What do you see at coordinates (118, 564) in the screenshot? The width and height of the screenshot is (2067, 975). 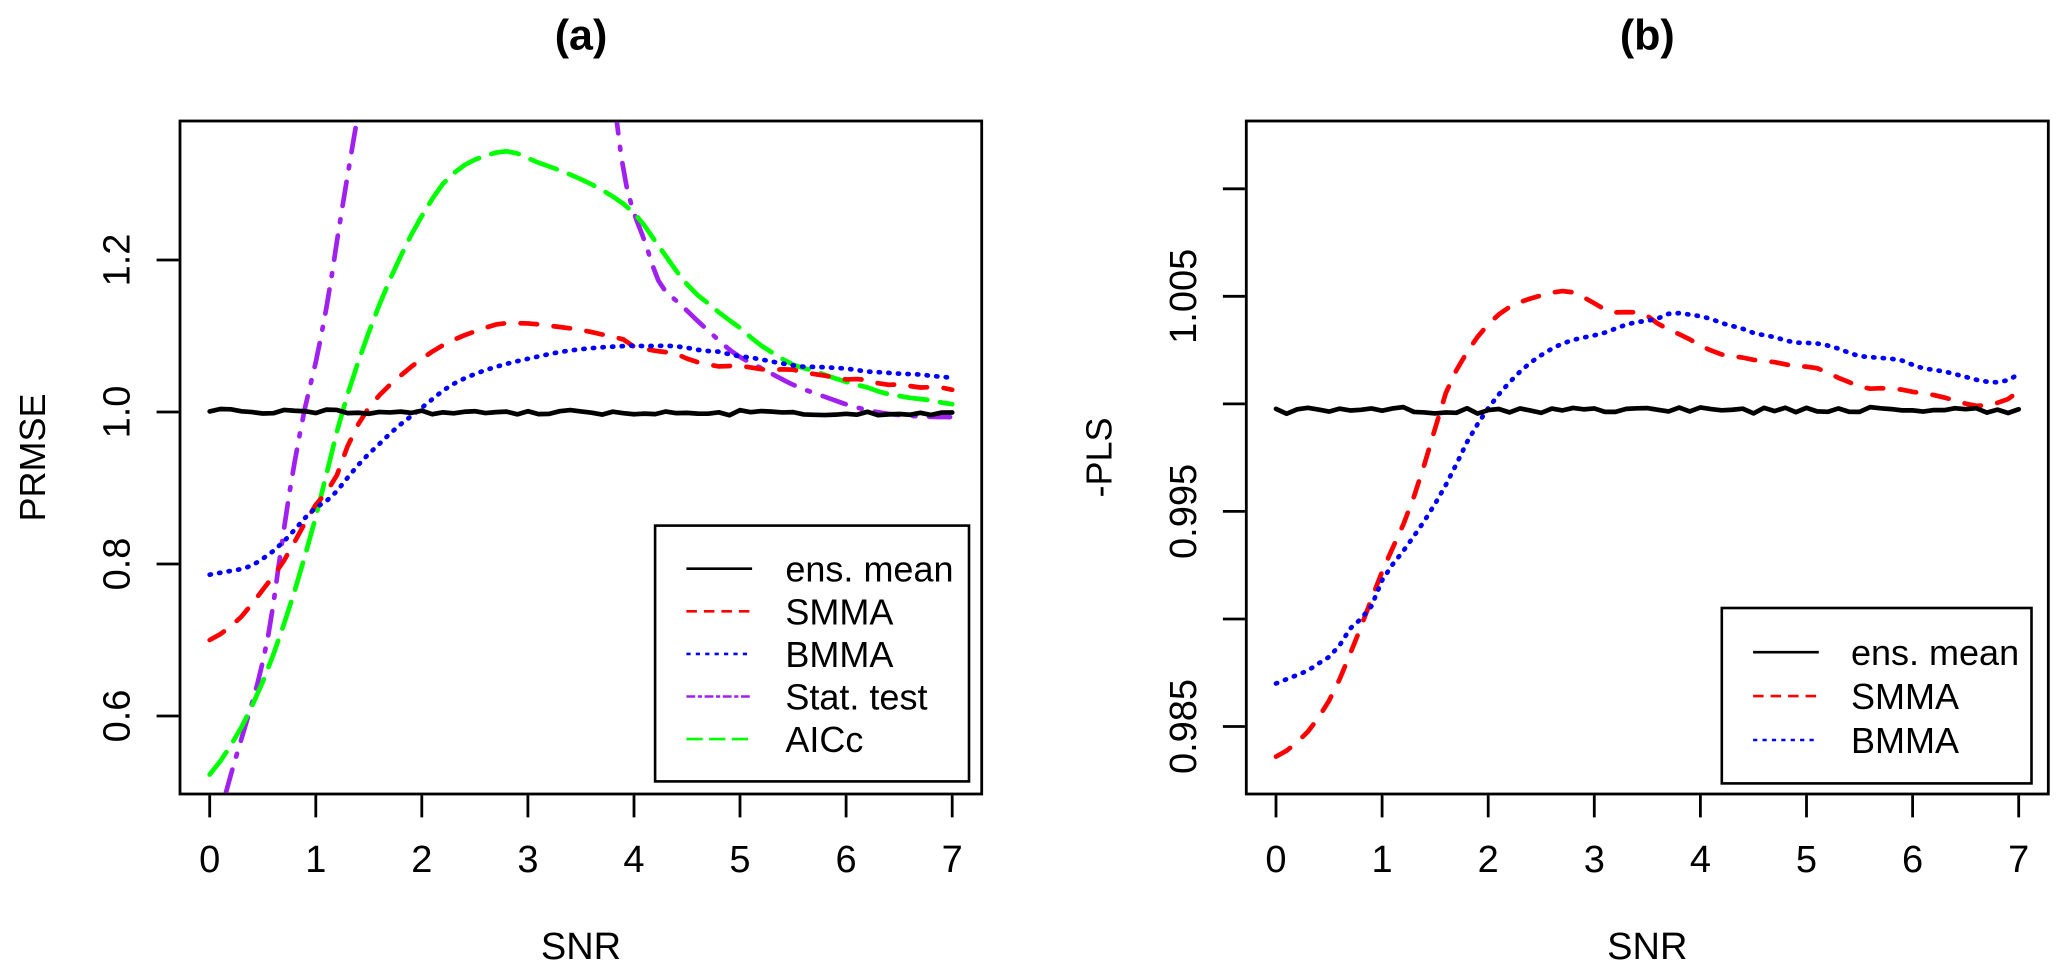 I see `svg-text: 0.8` at bounding box center [118, 564].